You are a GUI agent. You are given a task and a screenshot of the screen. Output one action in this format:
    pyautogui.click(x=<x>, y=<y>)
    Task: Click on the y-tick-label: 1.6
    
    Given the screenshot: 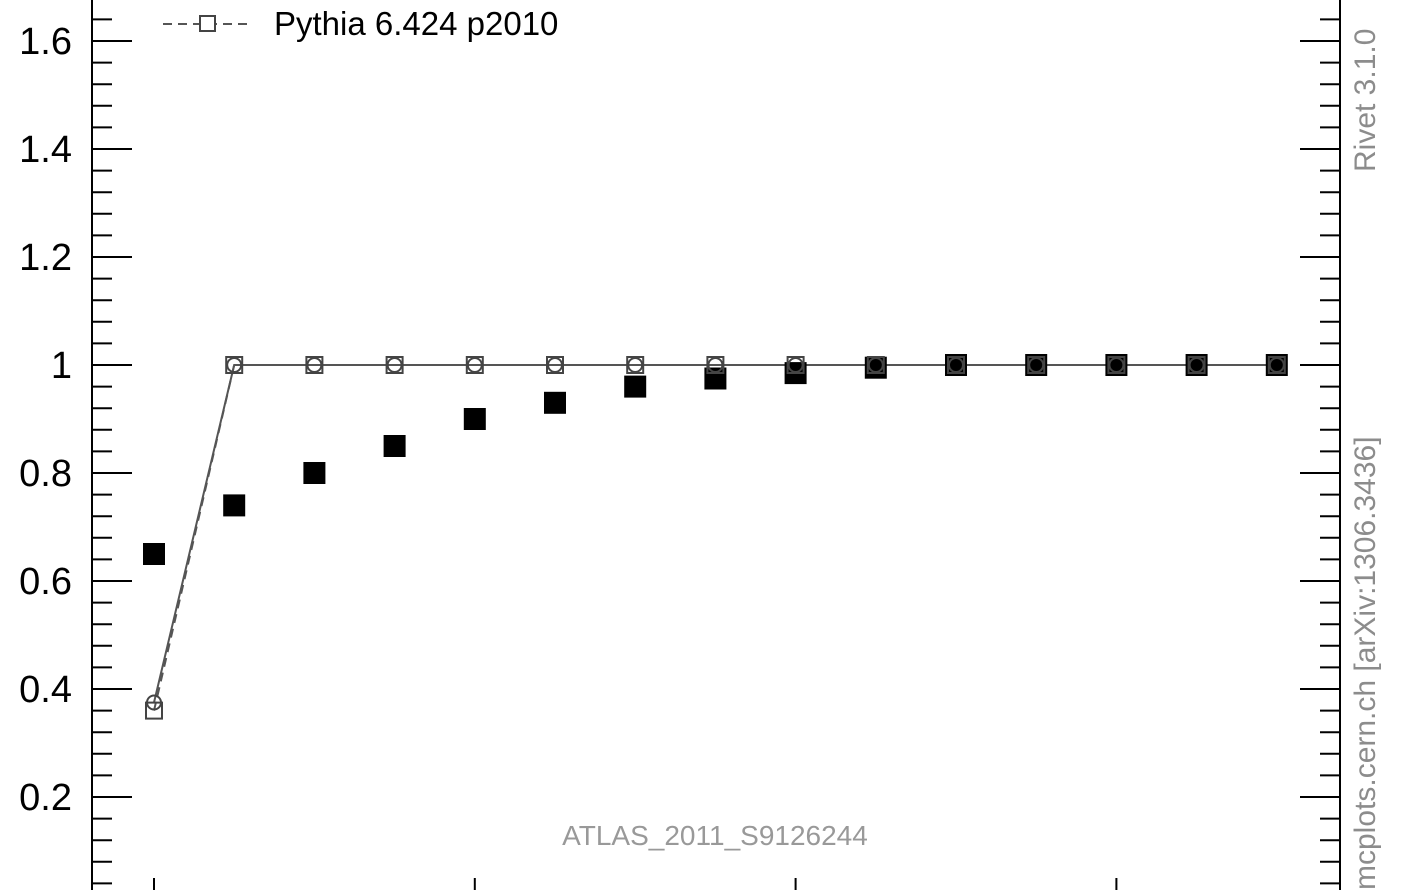 What is the action you would take?
    pyautogui.click(x=45, y=42)
    